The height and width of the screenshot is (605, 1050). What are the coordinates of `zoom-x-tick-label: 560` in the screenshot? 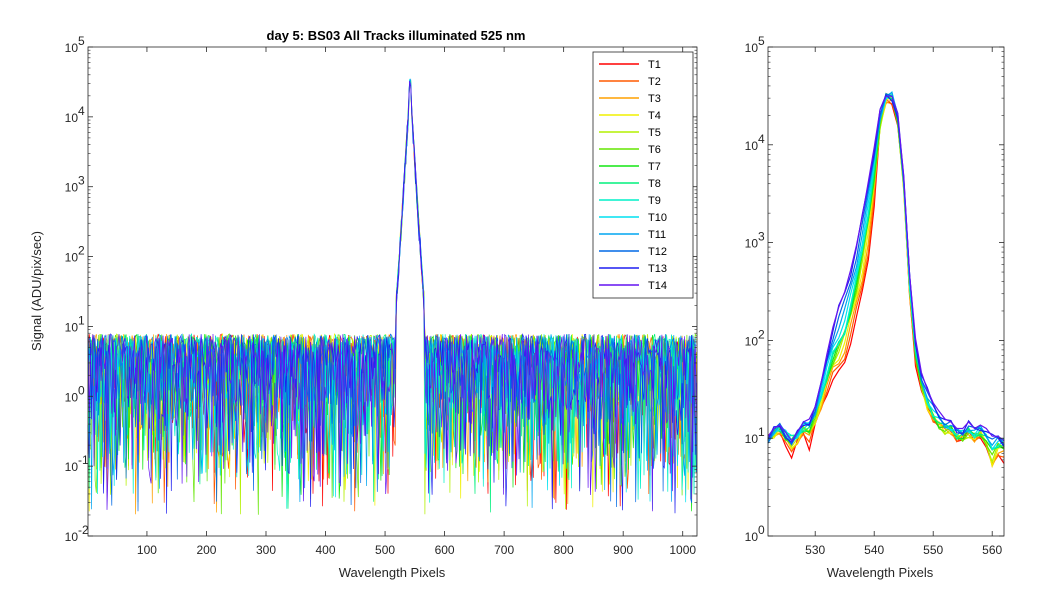 It's located at (992, 550).